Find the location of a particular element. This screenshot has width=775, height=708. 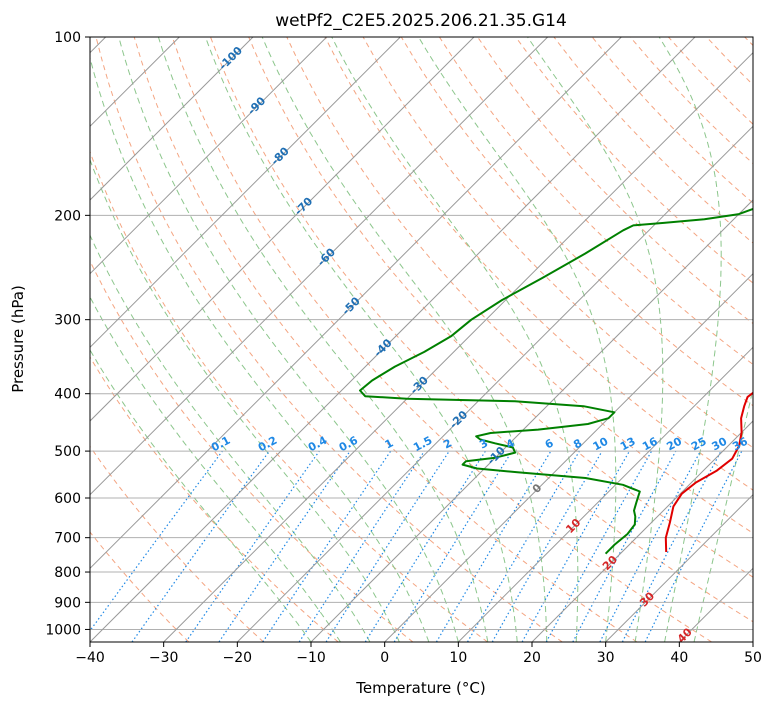

mixing-ratio-label: 20 is located at coordinates (674, 444).